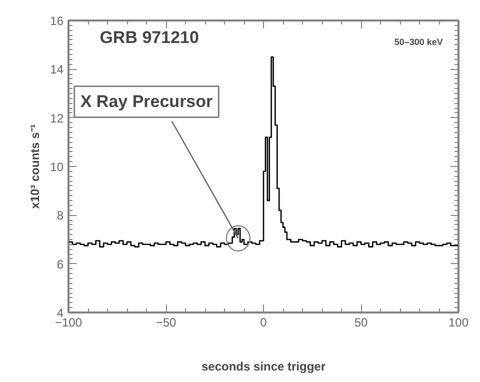  What do you see at coordinates (361, 323) in the screenshot?
I see `x-tick-label: 50` at bounding box center [361, 323].